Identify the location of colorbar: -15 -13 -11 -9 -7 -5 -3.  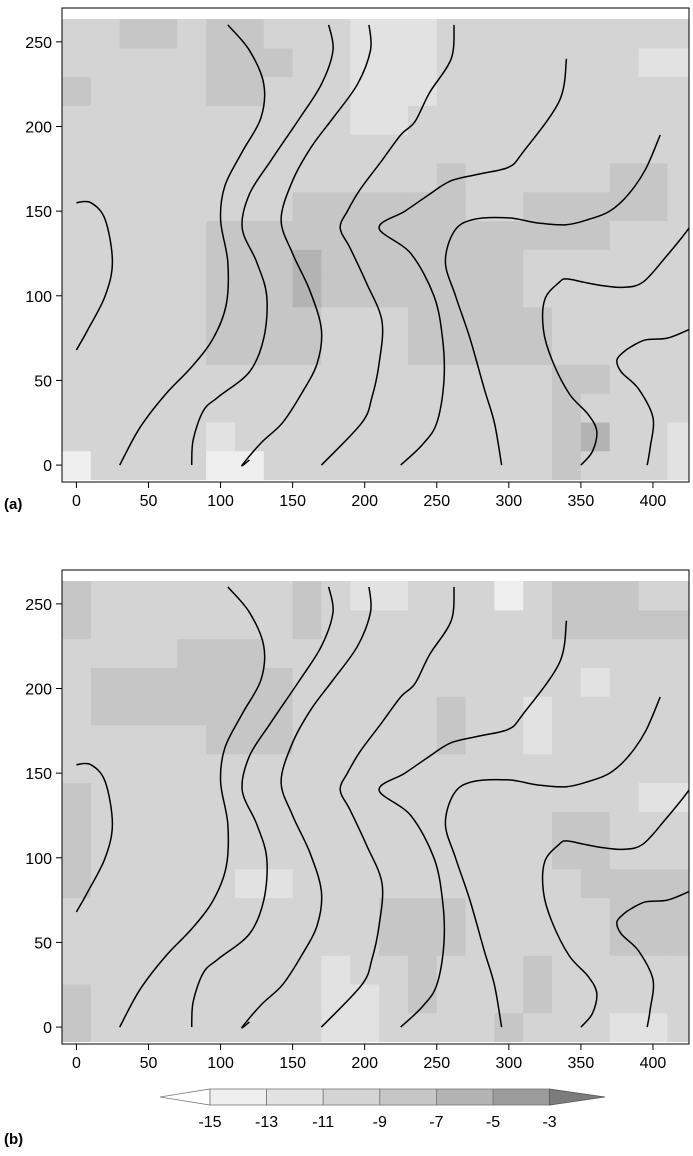
(382, 1109).